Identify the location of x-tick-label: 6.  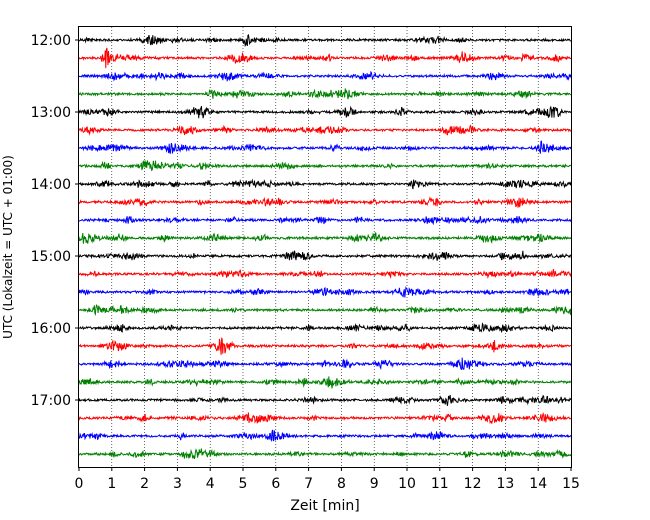
(275, 484).